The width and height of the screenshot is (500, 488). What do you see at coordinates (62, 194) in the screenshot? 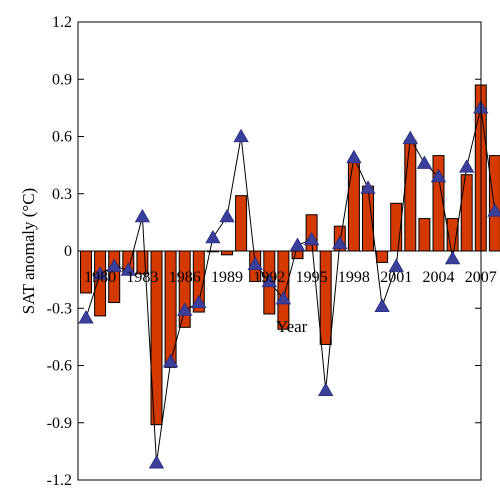
I see `y-tick-label: 0.3` at bounding box center [62, 194].